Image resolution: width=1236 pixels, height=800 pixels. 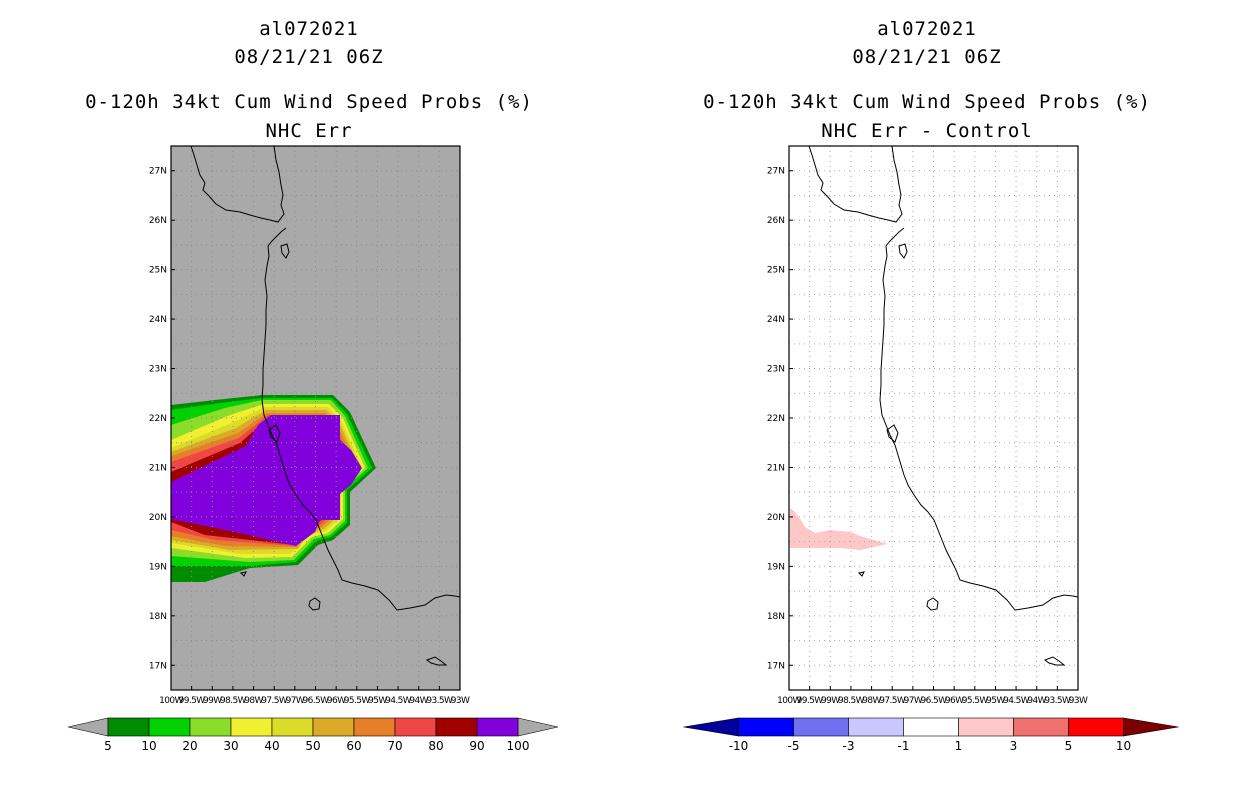 What do you see at coordinates (776, 419) in the screenshot?
I see `right-lat-label: 22N` at bounding box center [776, 419].